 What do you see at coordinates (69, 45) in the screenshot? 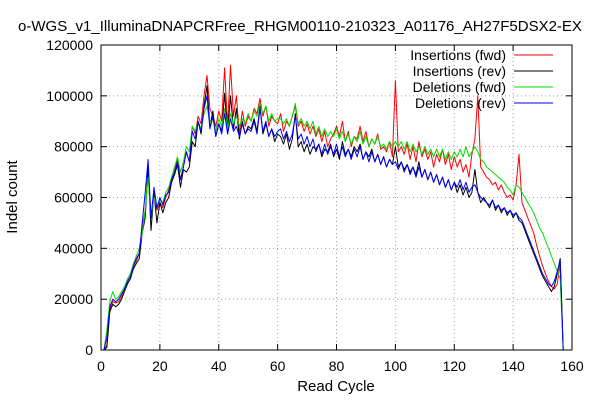
I see `y-tick-label: 120000` at bounding box center [69, 45].